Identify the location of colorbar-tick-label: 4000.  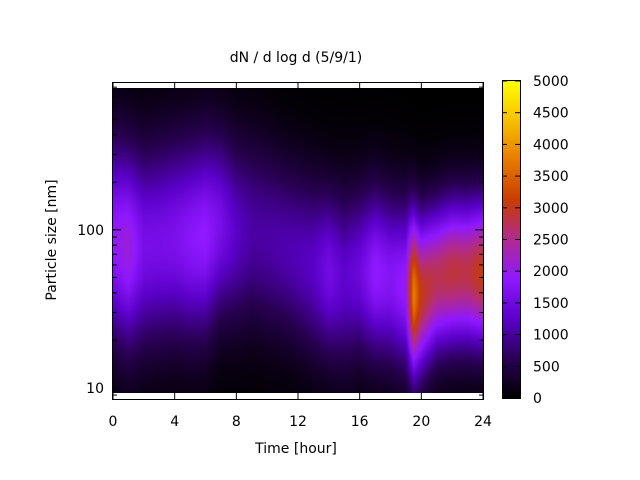
(551, 145).